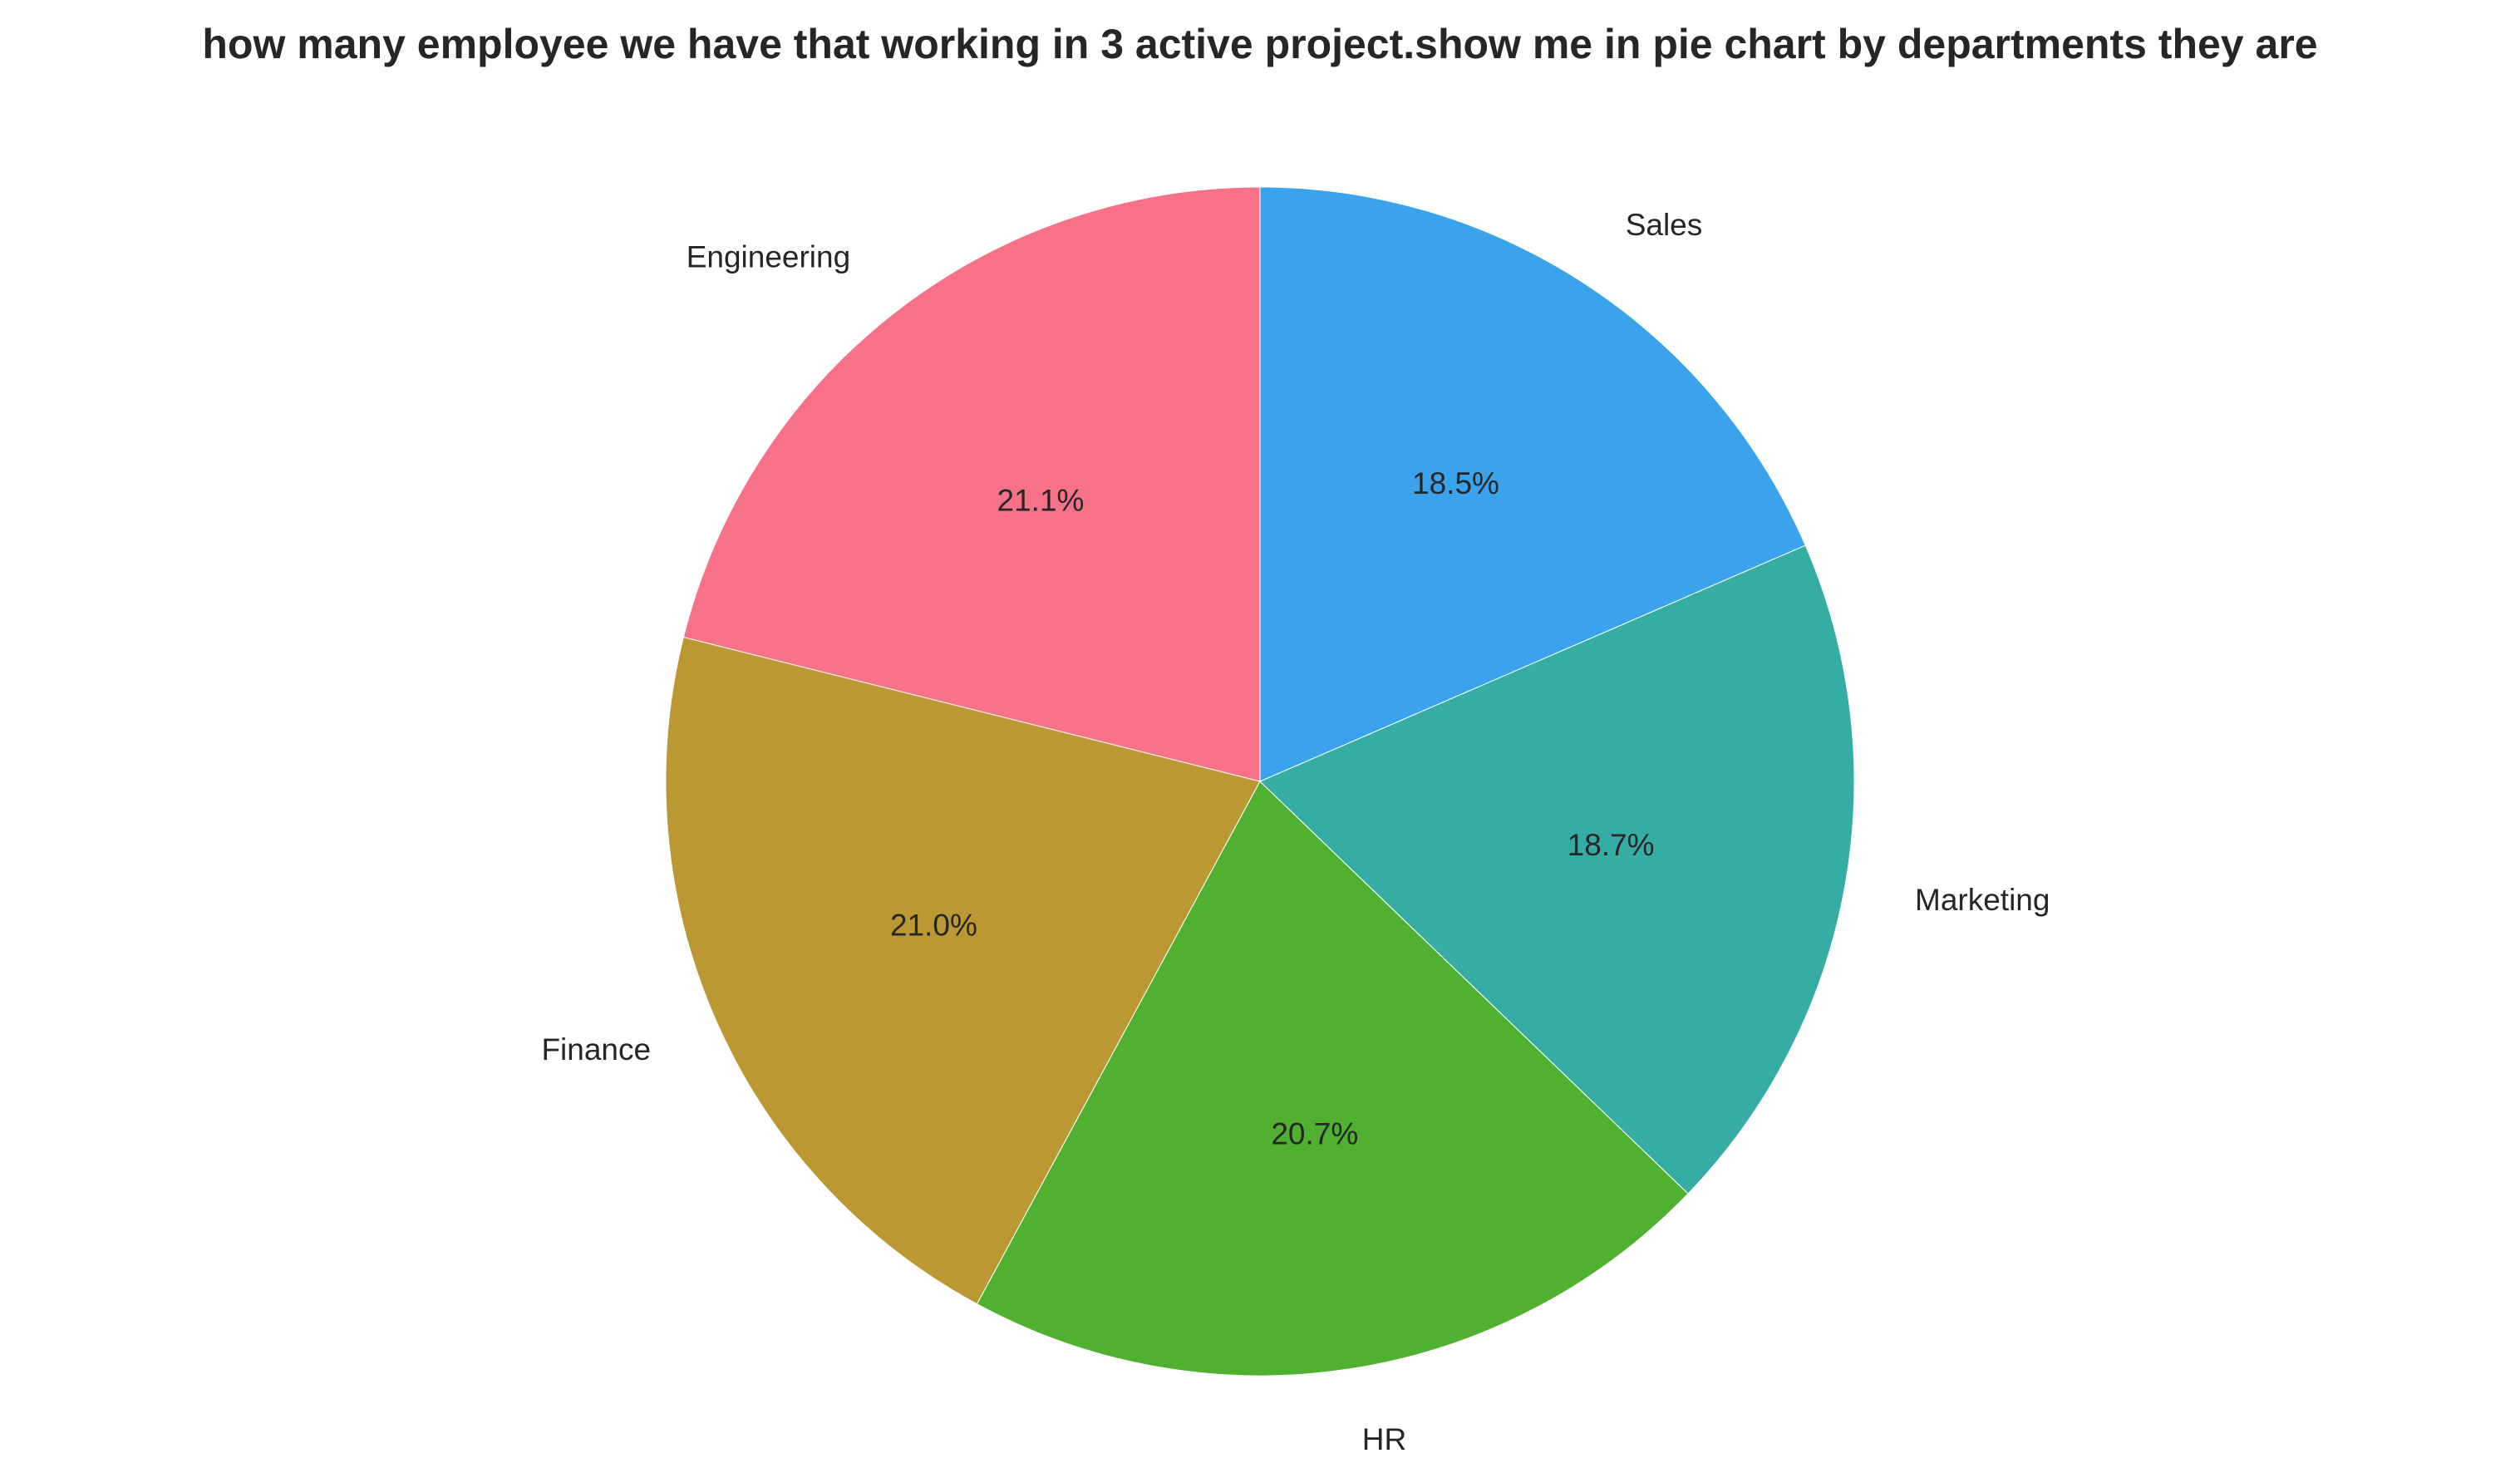 The height and width of the screenshot is (1468, 2520). What do you see at coordinates (1314, 1133) in the screenshot?
I see `pct-label-hr: 20.7%` at bounding box center [1314, 1133].